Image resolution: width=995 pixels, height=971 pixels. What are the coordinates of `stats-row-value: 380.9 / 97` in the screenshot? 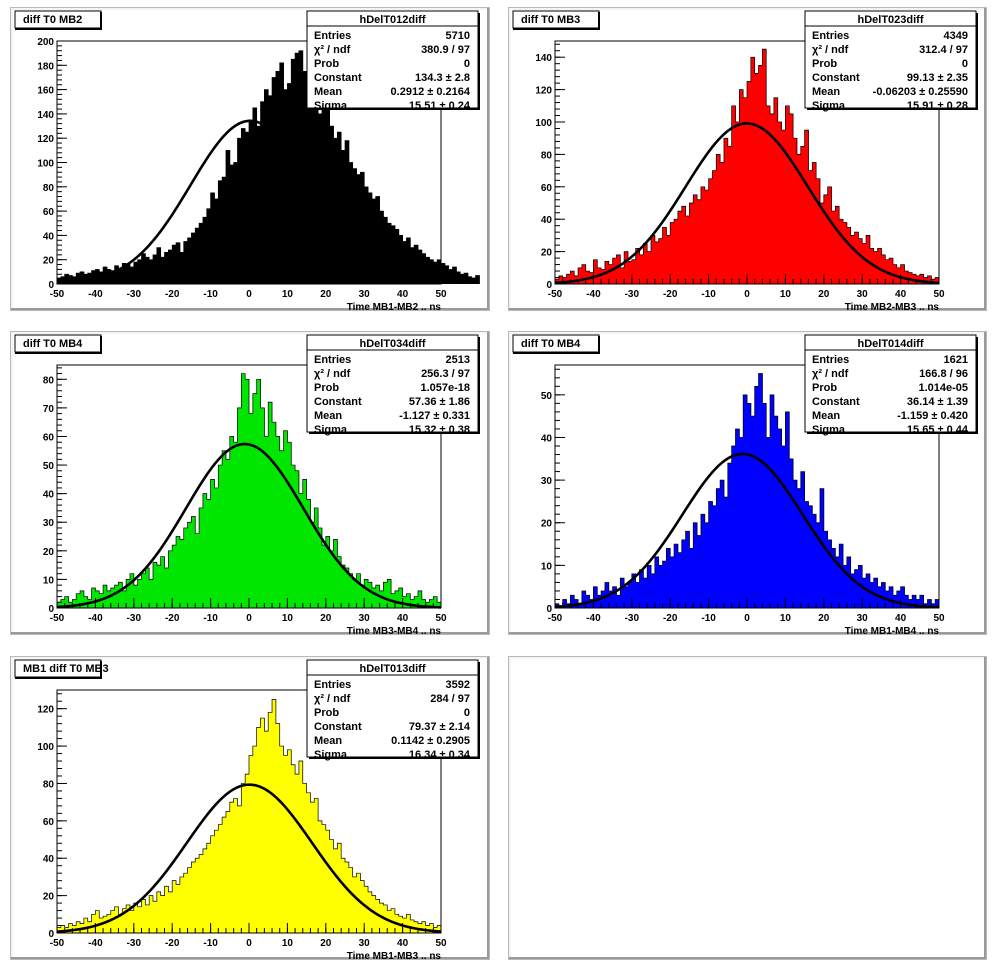 It's located at (445, 50).